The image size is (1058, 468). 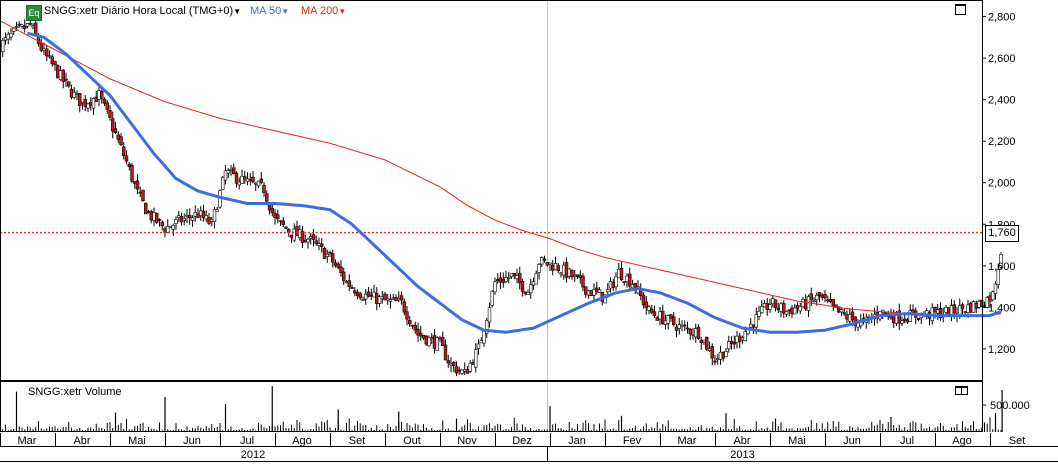 I want to click on symbol-selector: SNGG:xetr Diário Hora Local (TMG+0)▼, so click(x=142, y=11).